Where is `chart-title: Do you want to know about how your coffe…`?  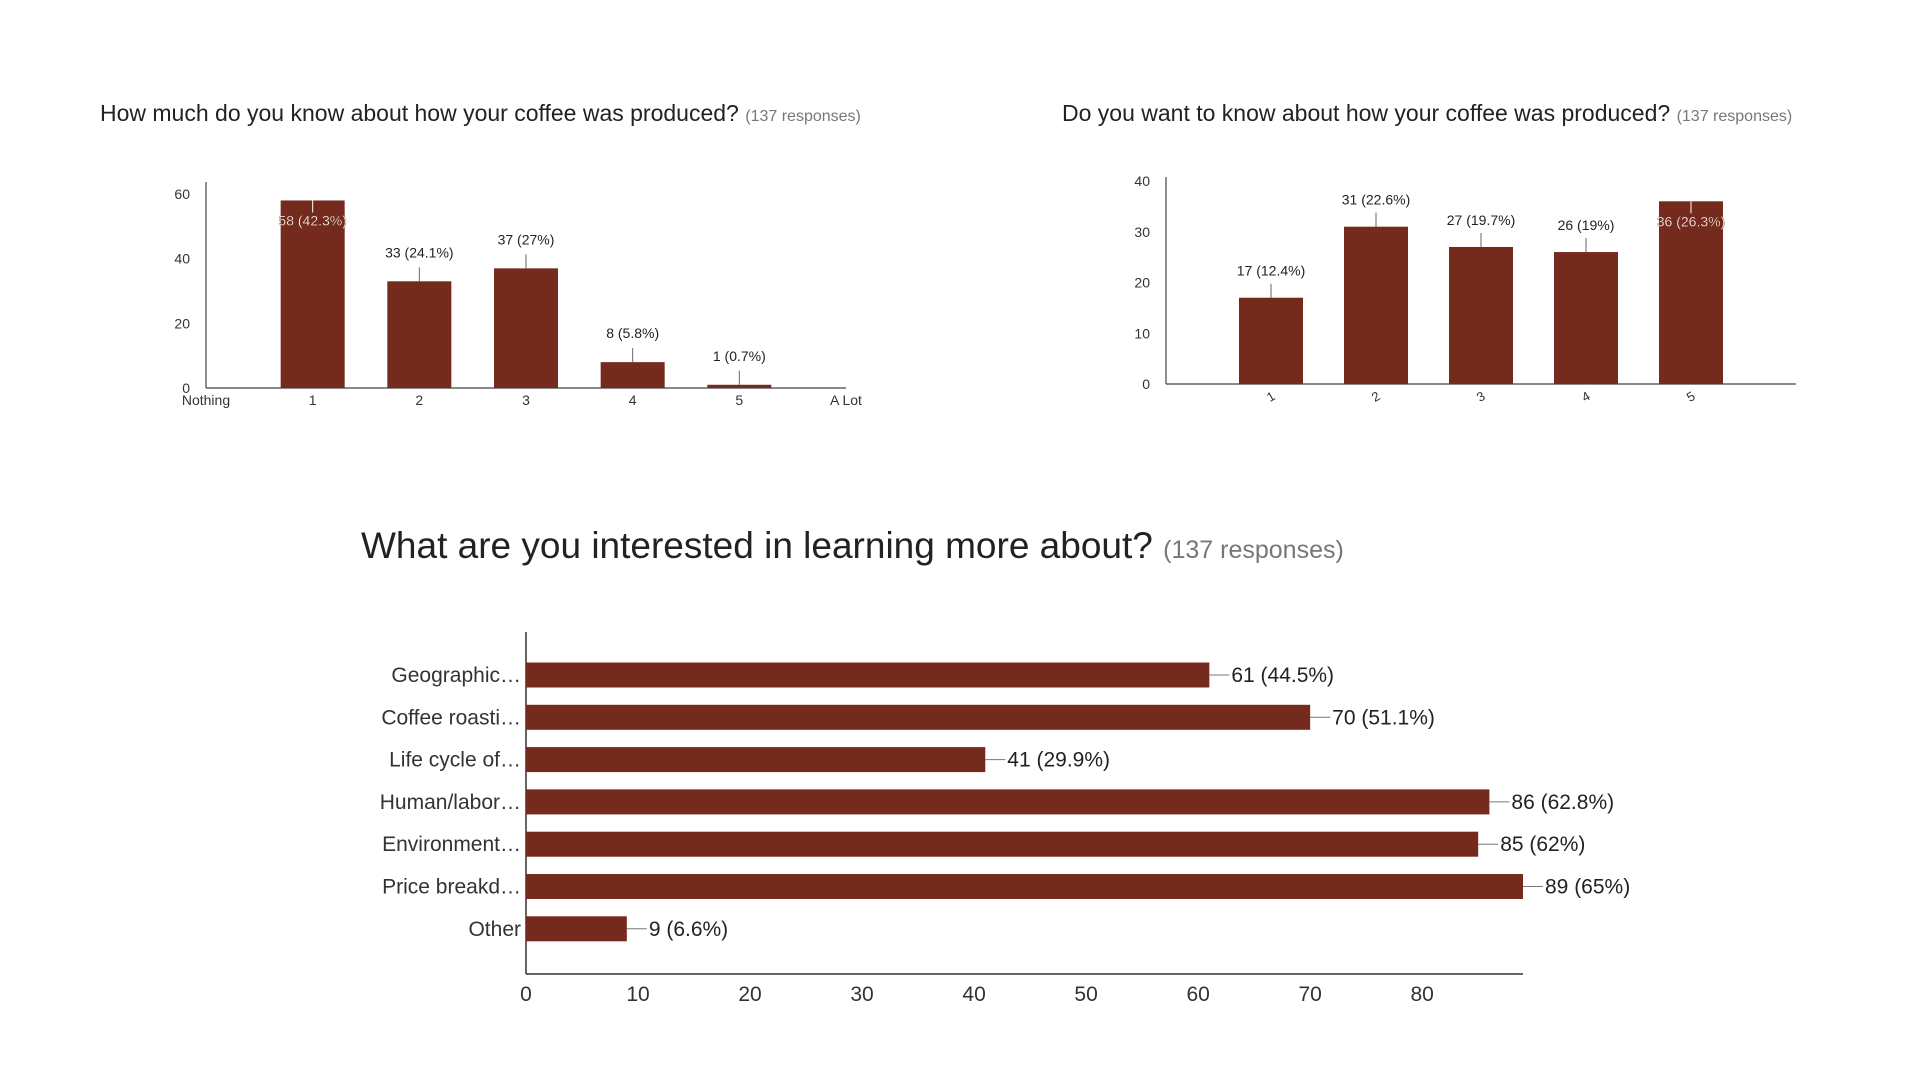 chart-title: Do you want to know about how your coffe… is located at coordinates (1427, 113).